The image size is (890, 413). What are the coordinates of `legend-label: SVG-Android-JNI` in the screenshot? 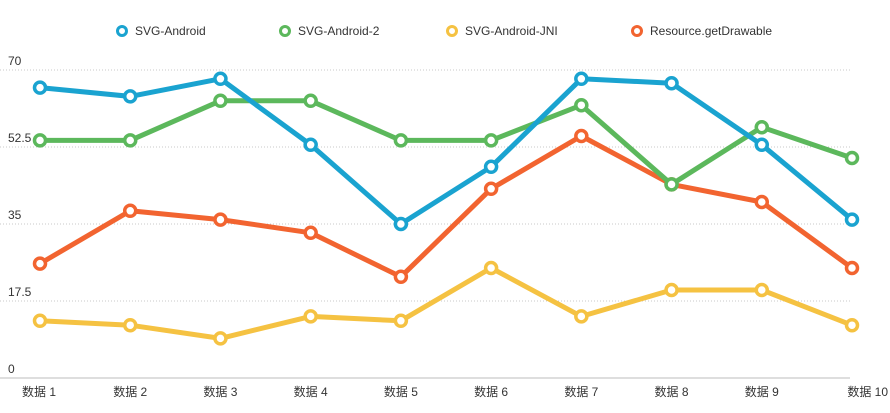 It's located at (511, 31).